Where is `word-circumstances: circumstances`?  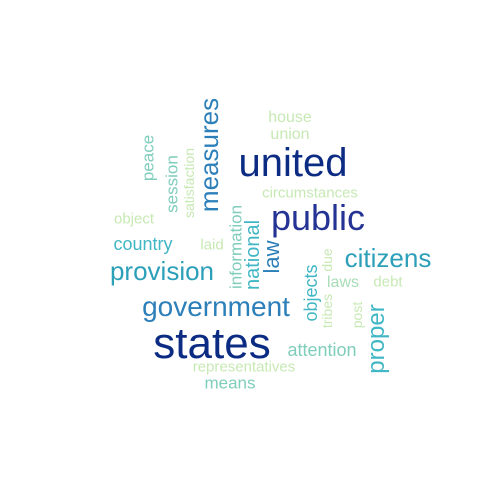 word-circumstances: circumstances is located at coordinates (310, 193).